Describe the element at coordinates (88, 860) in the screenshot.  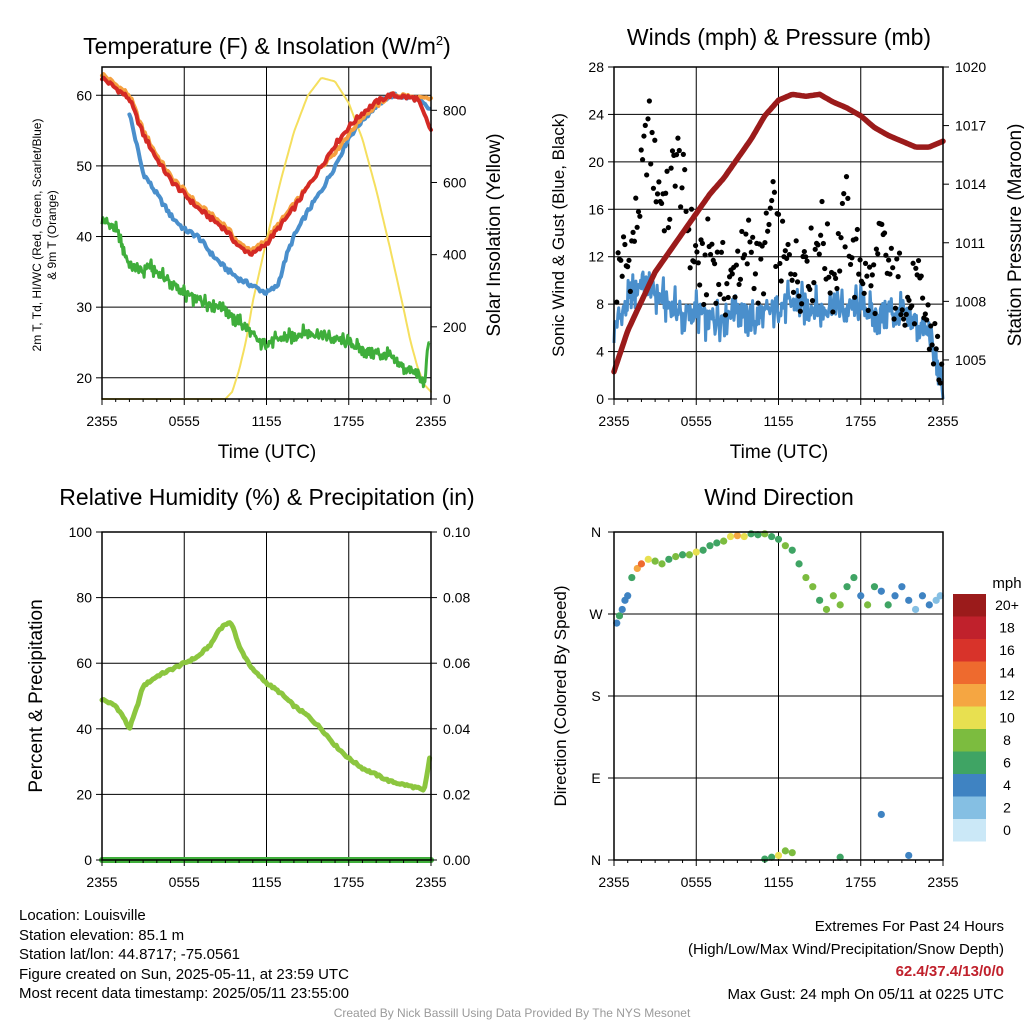
I see `y-tick-label: 0` at that location.